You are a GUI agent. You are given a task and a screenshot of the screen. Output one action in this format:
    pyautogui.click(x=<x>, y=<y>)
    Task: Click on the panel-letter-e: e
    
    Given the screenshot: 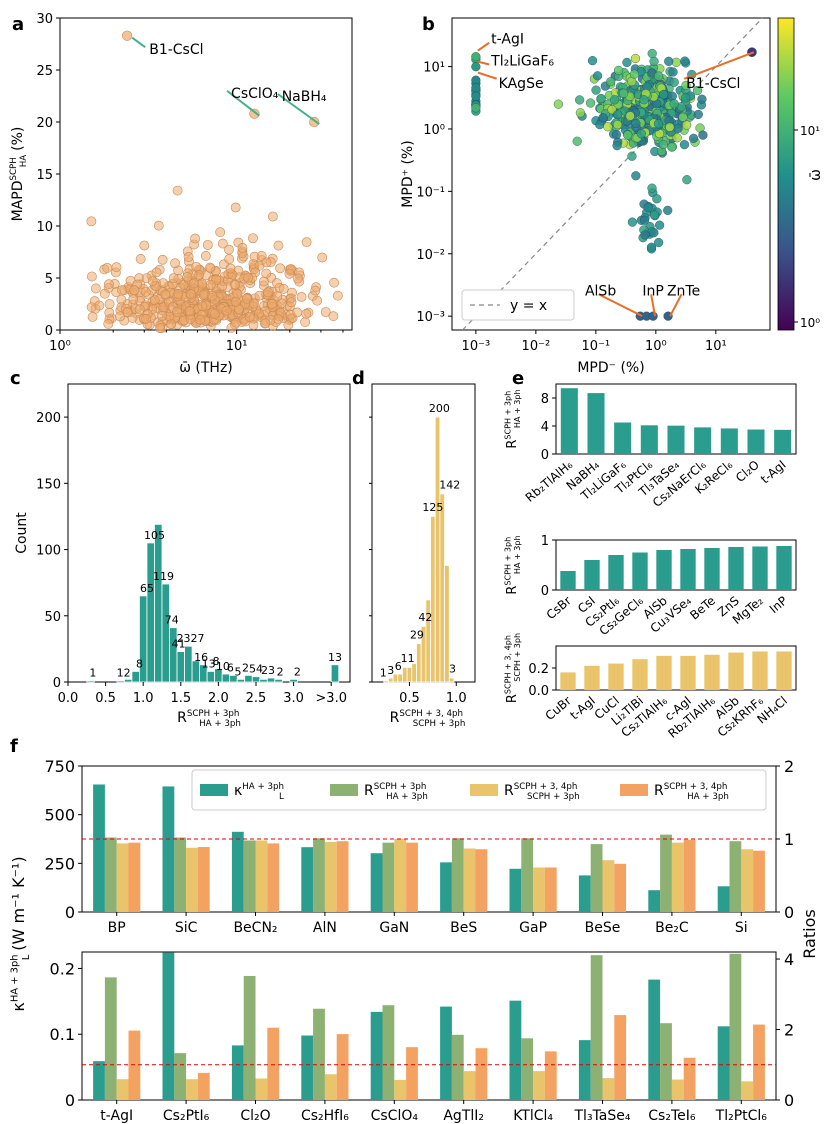 What is the action you would take?
    pyautogui.click(x=518, y=378)
    